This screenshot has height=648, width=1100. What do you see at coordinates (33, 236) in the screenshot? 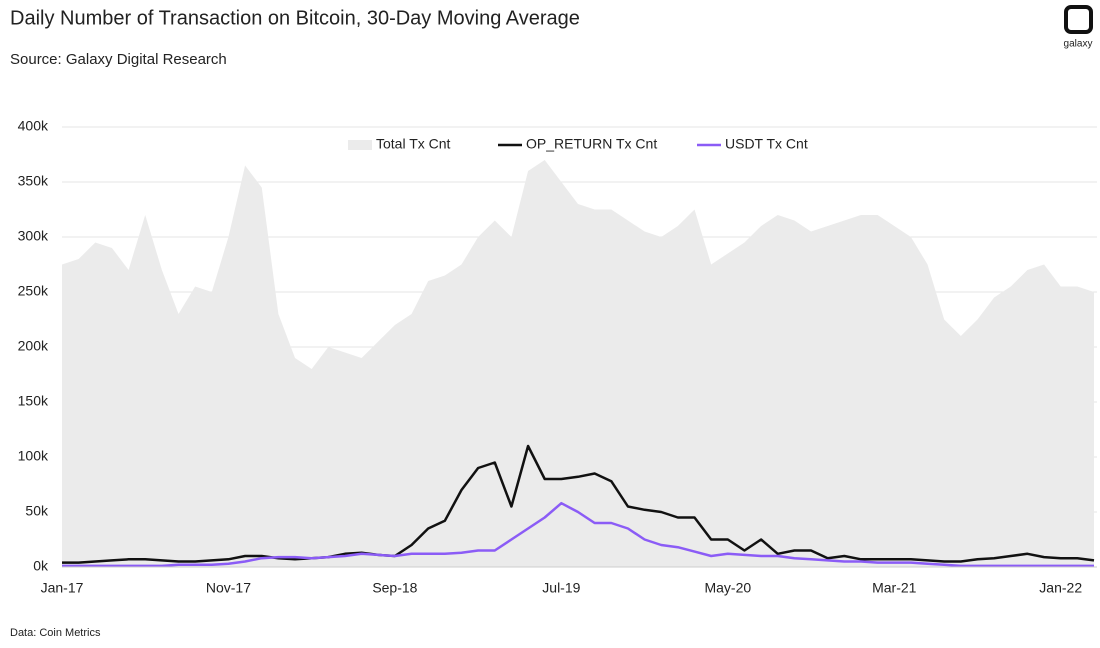
I see `y-tick-label: 300k` at bounding box center [33, 236].